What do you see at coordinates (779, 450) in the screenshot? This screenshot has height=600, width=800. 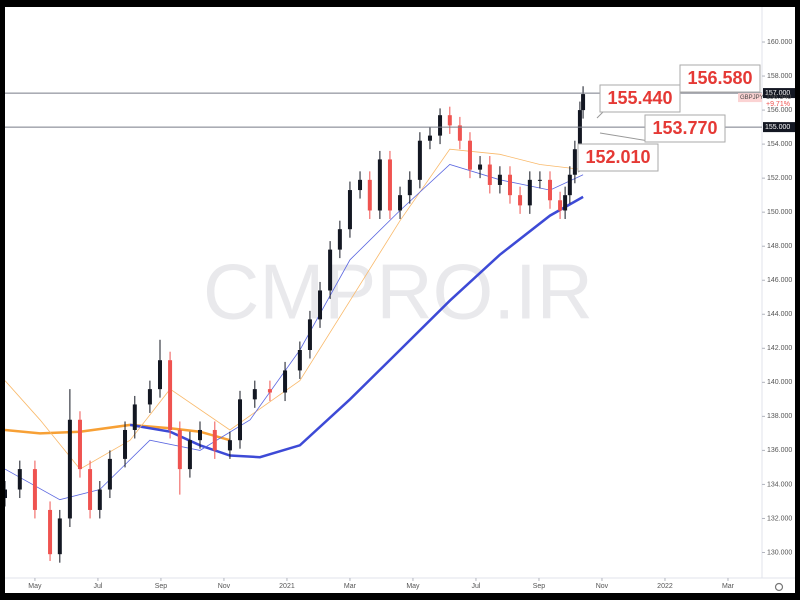 I see `y-tick-label: 136.000` at bounding box center [779, 450].